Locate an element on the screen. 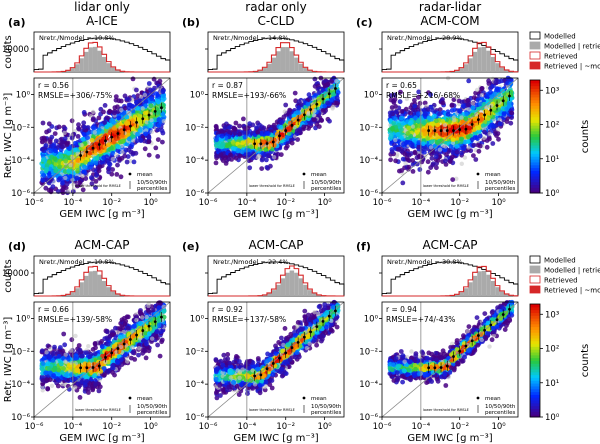 This screenshot has height=444, width=600. legend-entry: Retrieved is located at coordinates (561, 281).